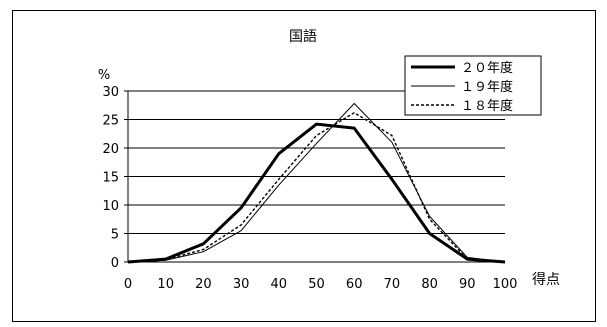 This screenshot has width=607, height=327. What do you see at coordinates (505, 284) in the screenshot?
I see `x-tick-label: 100` at bounding box center [505, 284].